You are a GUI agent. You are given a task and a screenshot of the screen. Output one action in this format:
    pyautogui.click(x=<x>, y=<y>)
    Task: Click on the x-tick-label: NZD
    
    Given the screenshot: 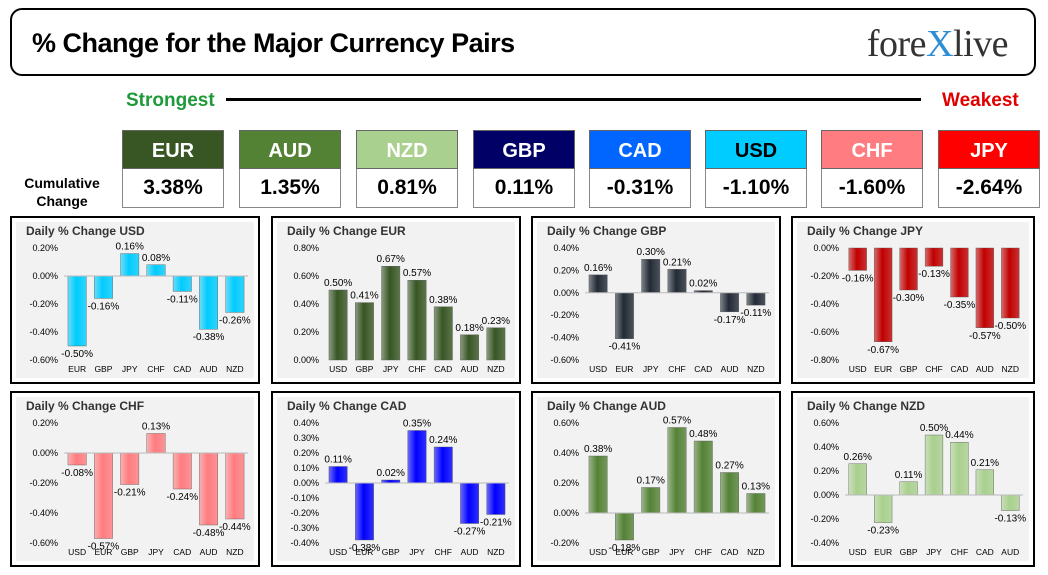 What is the action you would take?
    pyautogui.click(x=495, y=552)
    